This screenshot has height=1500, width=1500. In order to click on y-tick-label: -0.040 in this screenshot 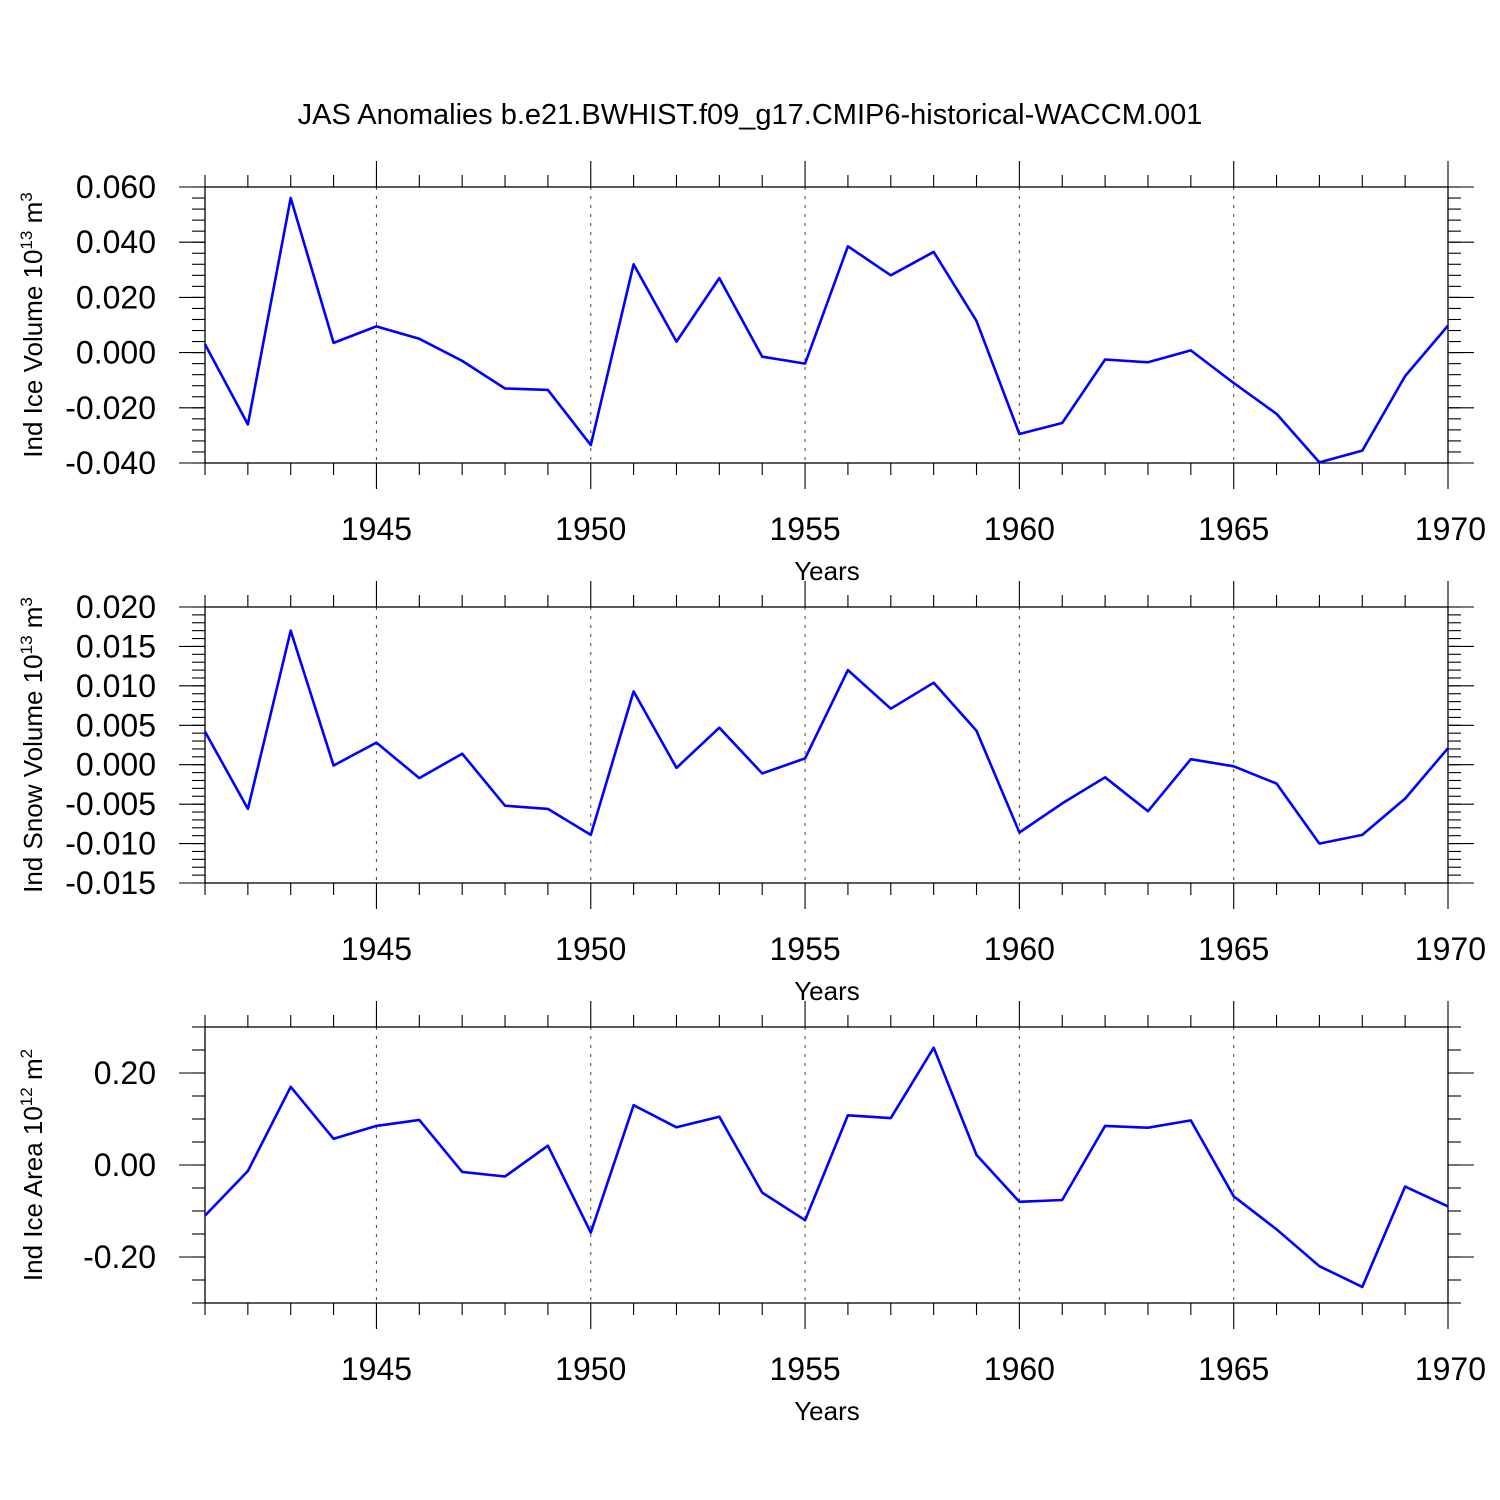, I will do `click(110, 463)`.